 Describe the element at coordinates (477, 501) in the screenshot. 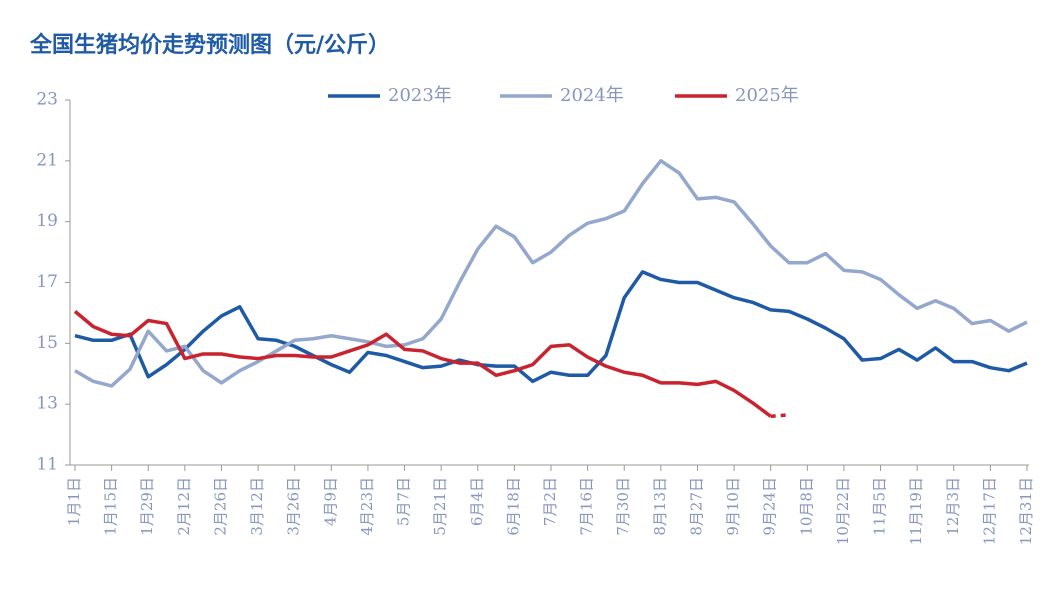

I see `x-tick-label: 6月4日` at that location.